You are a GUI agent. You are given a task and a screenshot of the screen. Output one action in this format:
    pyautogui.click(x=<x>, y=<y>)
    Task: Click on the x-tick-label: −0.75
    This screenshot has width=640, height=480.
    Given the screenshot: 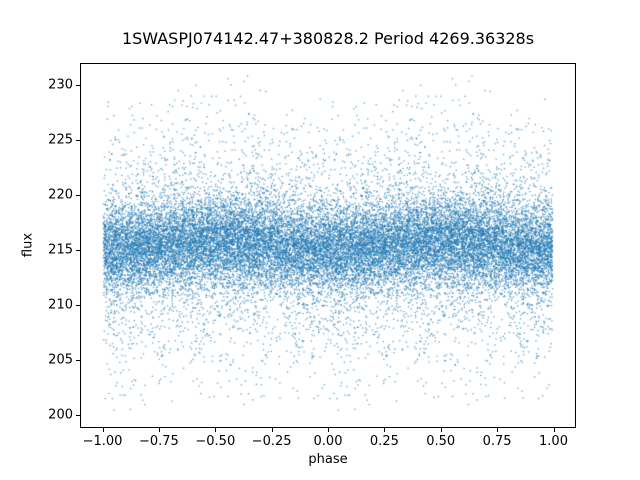 What is the action you would take?
    pyautogui.click(x=158, y=441)
    